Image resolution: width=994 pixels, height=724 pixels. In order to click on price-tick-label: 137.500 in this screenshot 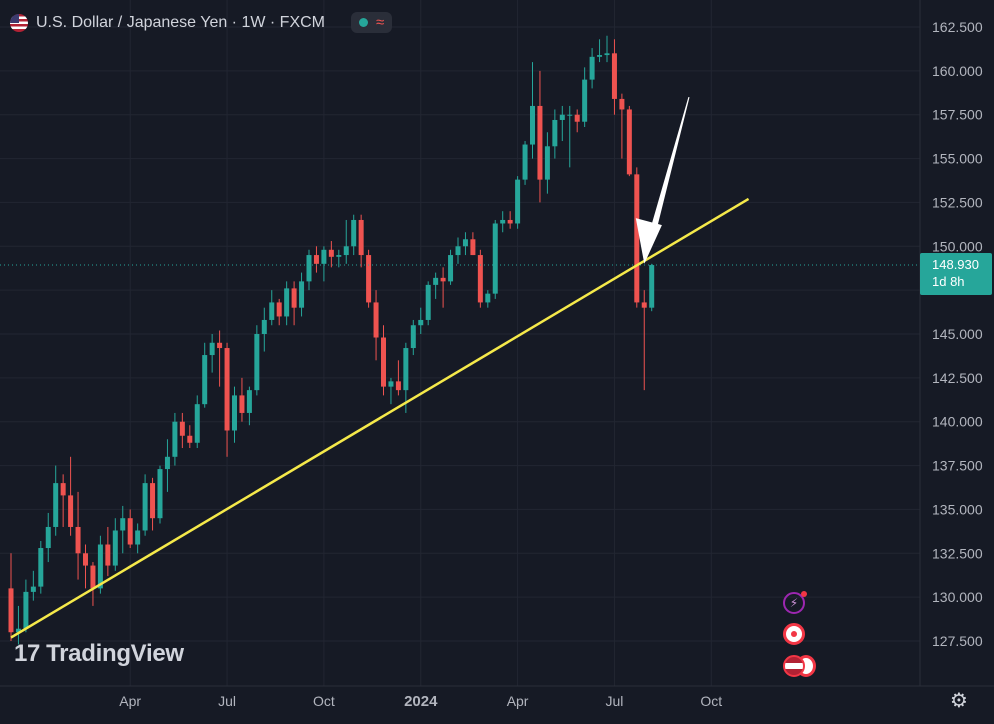, I will do `click(957, 466)`.